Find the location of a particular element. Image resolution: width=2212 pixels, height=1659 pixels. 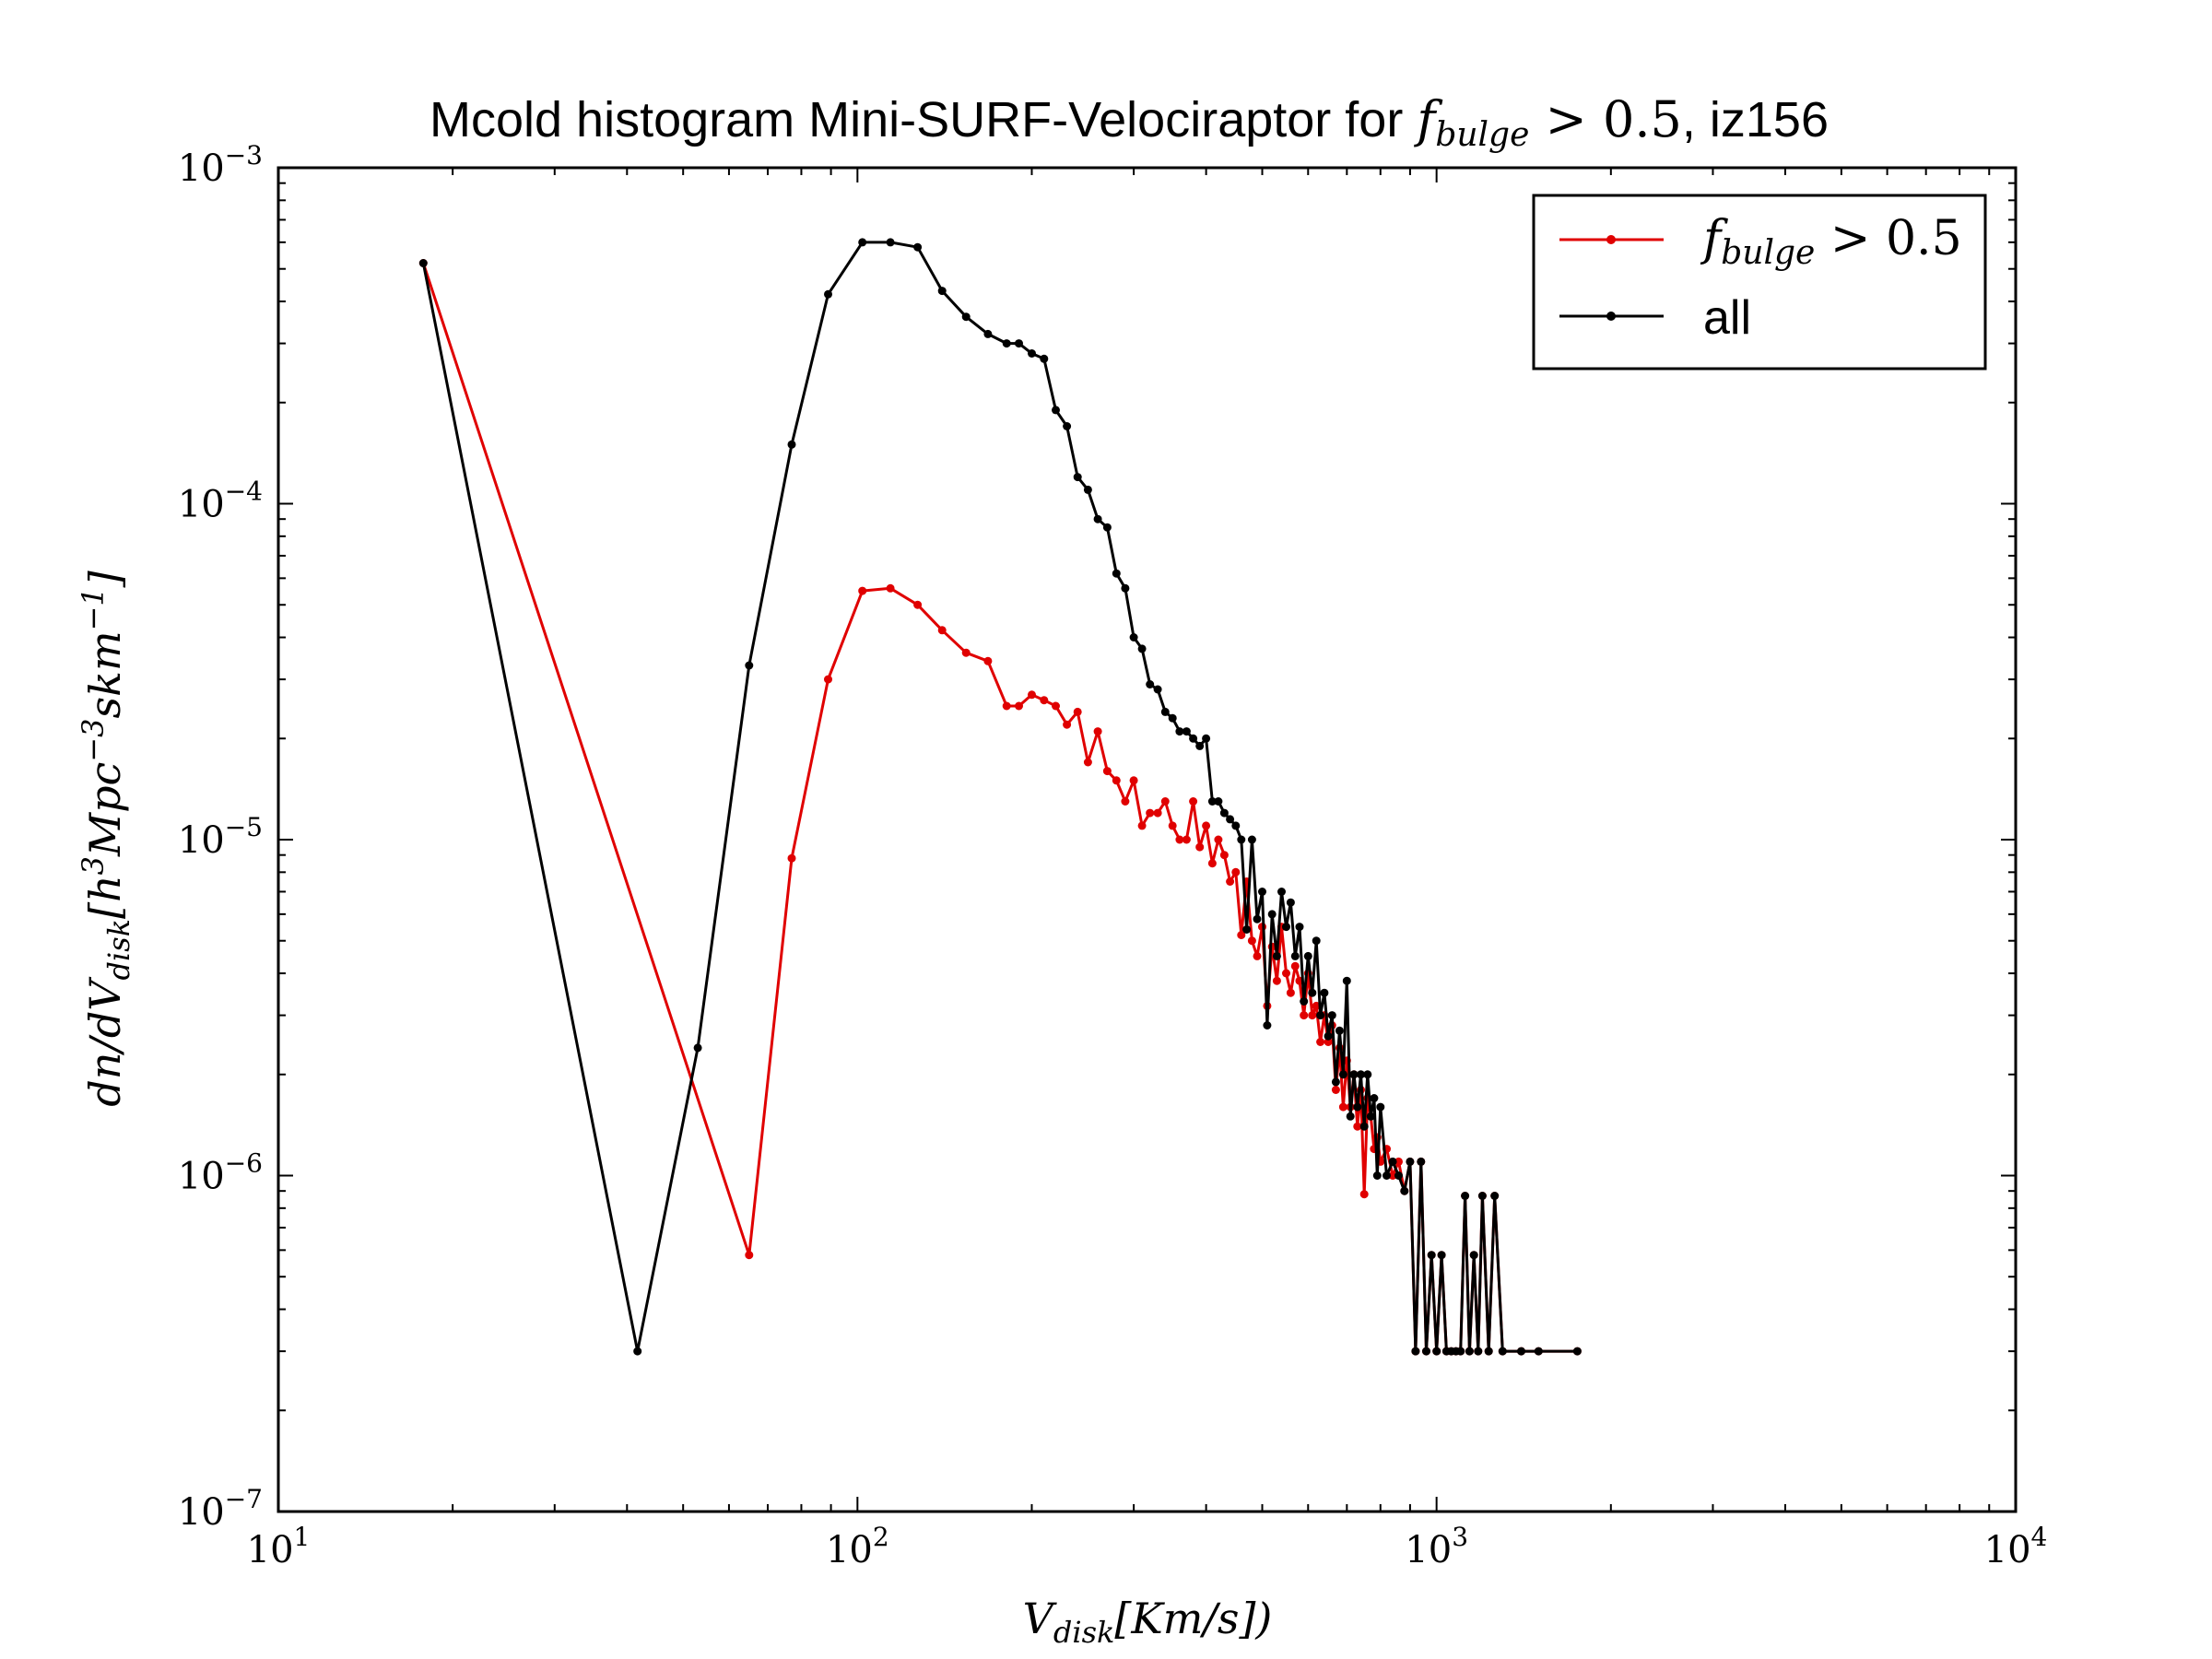

x-axis-label: Vdisk[Km/s]) is located at coordinates (1148, 1622).